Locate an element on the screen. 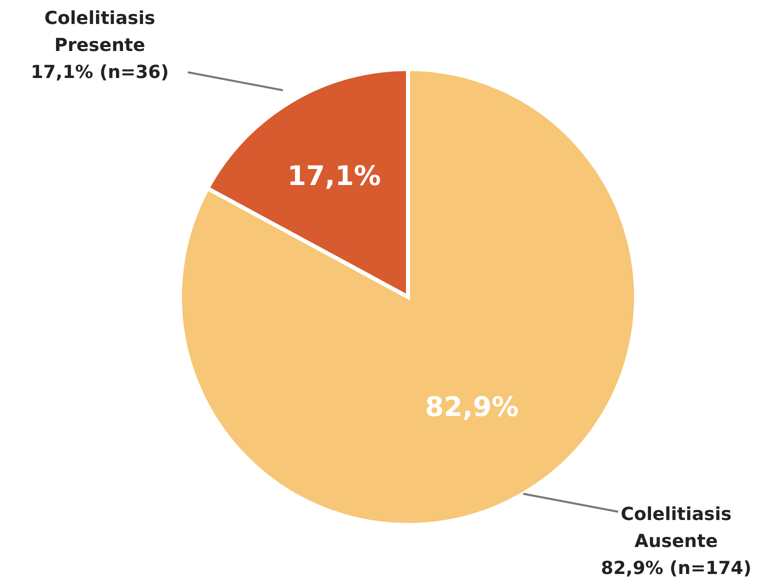 The image size is (768, 587). slice-label: Colelitiasis Ausente is located at coordinates (676, 528).